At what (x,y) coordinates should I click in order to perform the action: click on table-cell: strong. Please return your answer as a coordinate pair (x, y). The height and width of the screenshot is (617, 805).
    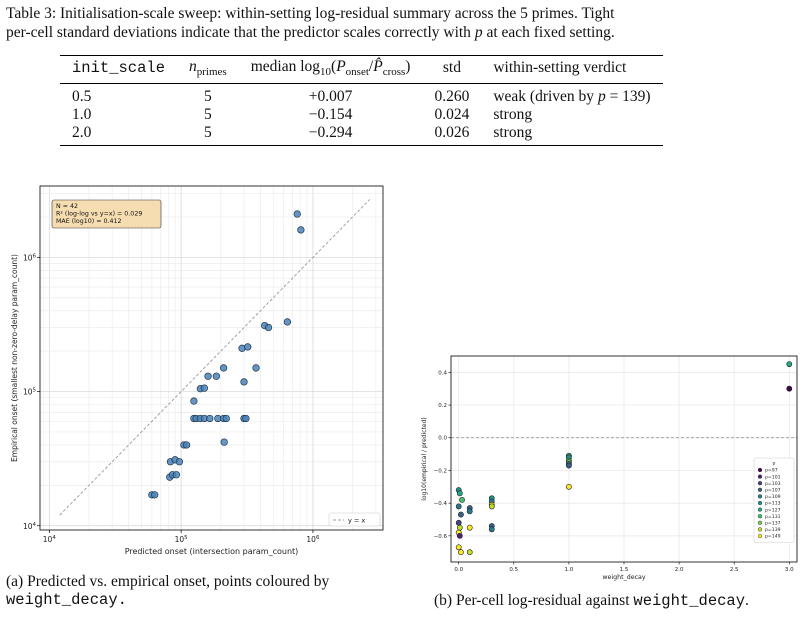
    Looking at the image, I should click on (513, 115).